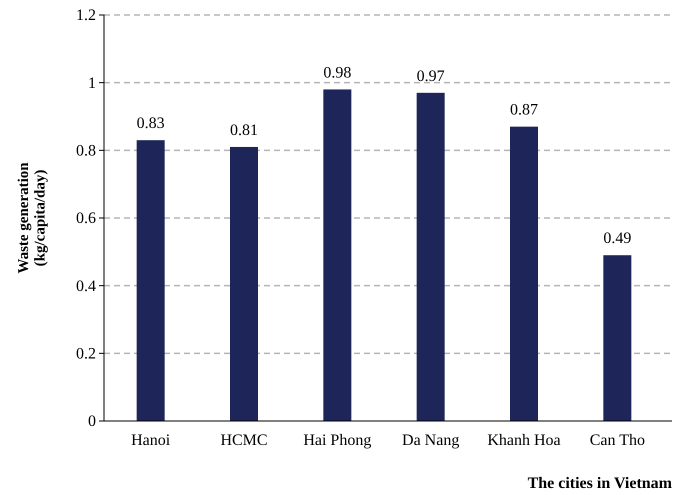  What do you see at coordinates (524, 440) in the screenshot?
I see `x-tick-label: Khanh Hoa` at bounding box center [524, 440].